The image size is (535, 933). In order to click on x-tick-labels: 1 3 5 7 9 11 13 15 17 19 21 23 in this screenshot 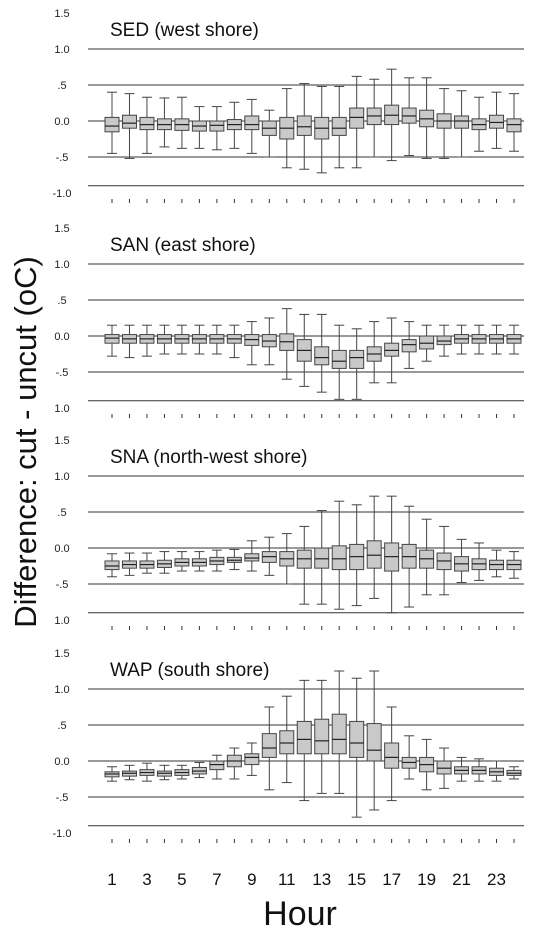, I will do `click(306, 879)`.